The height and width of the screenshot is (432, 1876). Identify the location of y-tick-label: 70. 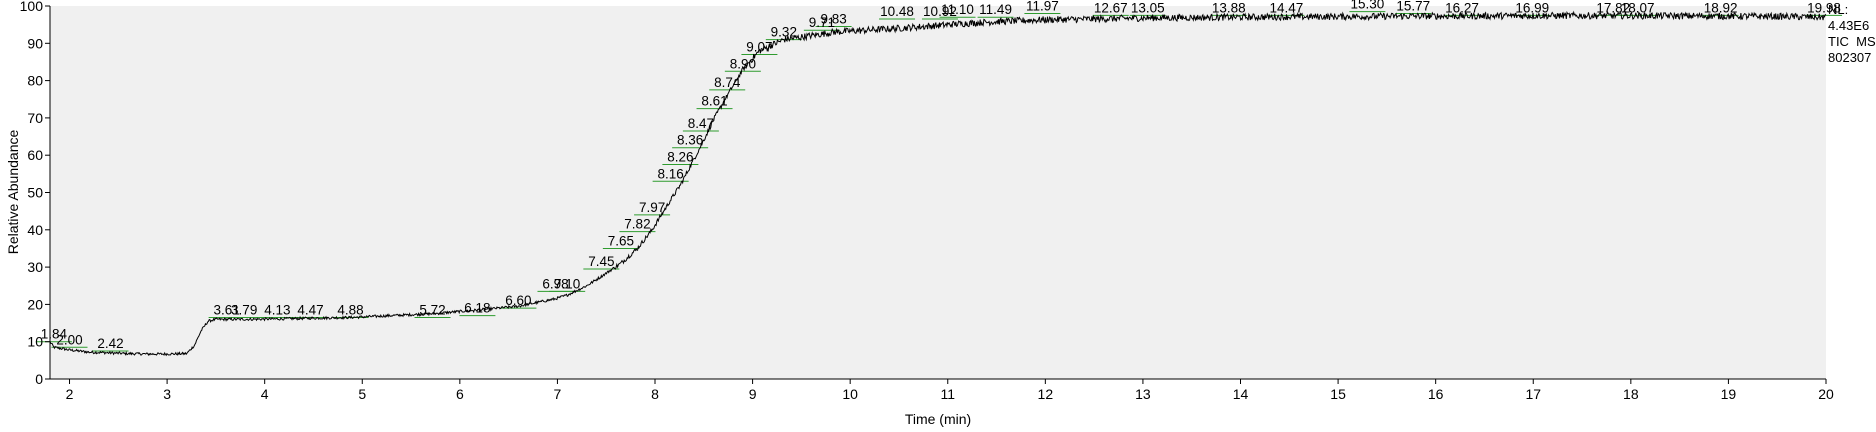
(35, 118).